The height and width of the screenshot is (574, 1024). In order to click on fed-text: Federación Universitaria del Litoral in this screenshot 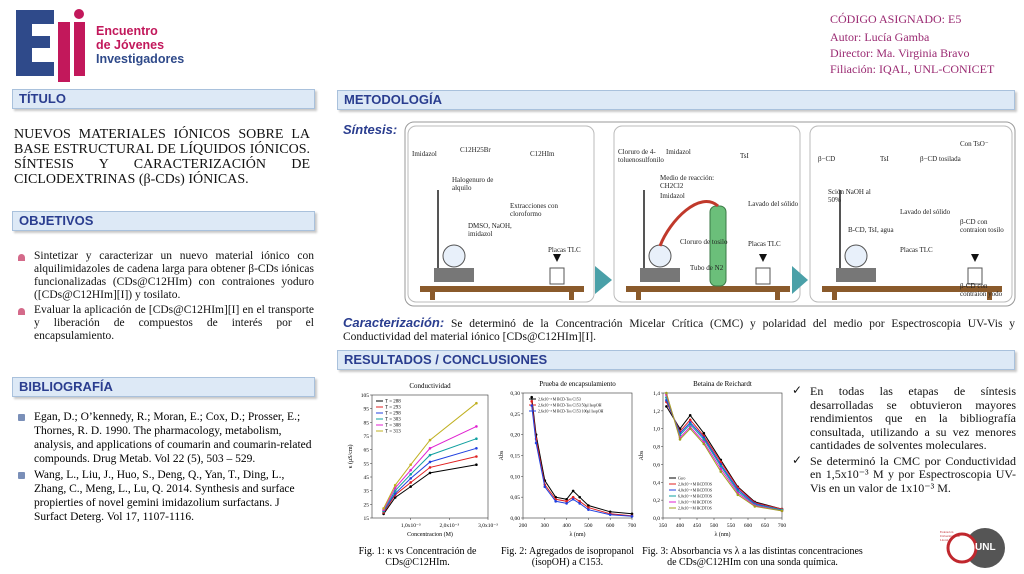, I will do `click(950, 536)`.